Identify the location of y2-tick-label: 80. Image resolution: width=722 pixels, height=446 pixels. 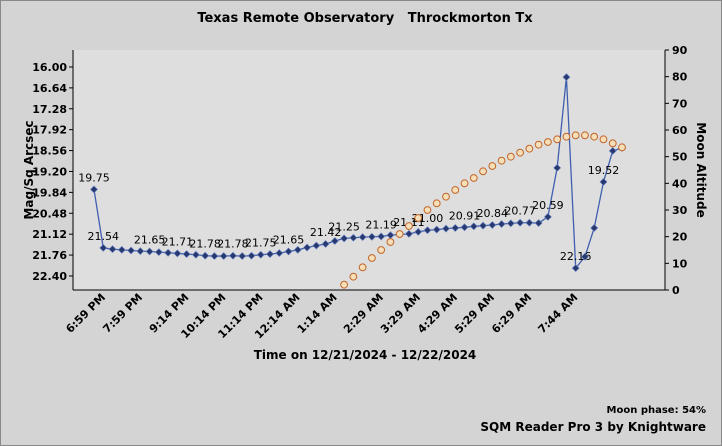
(680, 77).